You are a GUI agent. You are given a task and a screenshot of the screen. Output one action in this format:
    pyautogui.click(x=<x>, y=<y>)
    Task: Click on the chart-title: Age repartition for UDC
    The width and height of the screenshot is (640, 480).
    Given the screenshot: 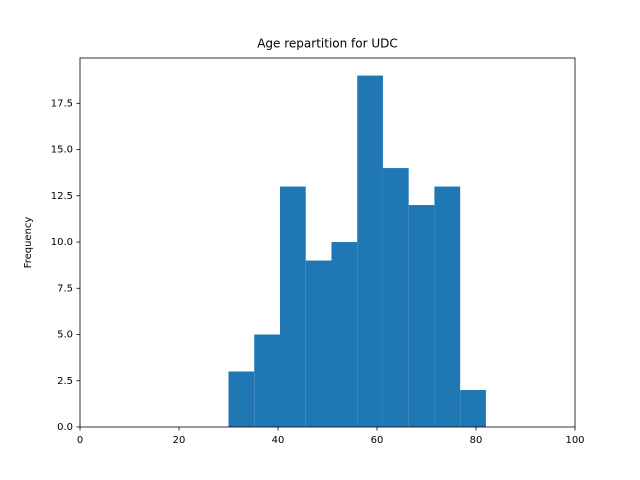 What is the action you would take?
    pyautogui.click(x=327, y=44)
    